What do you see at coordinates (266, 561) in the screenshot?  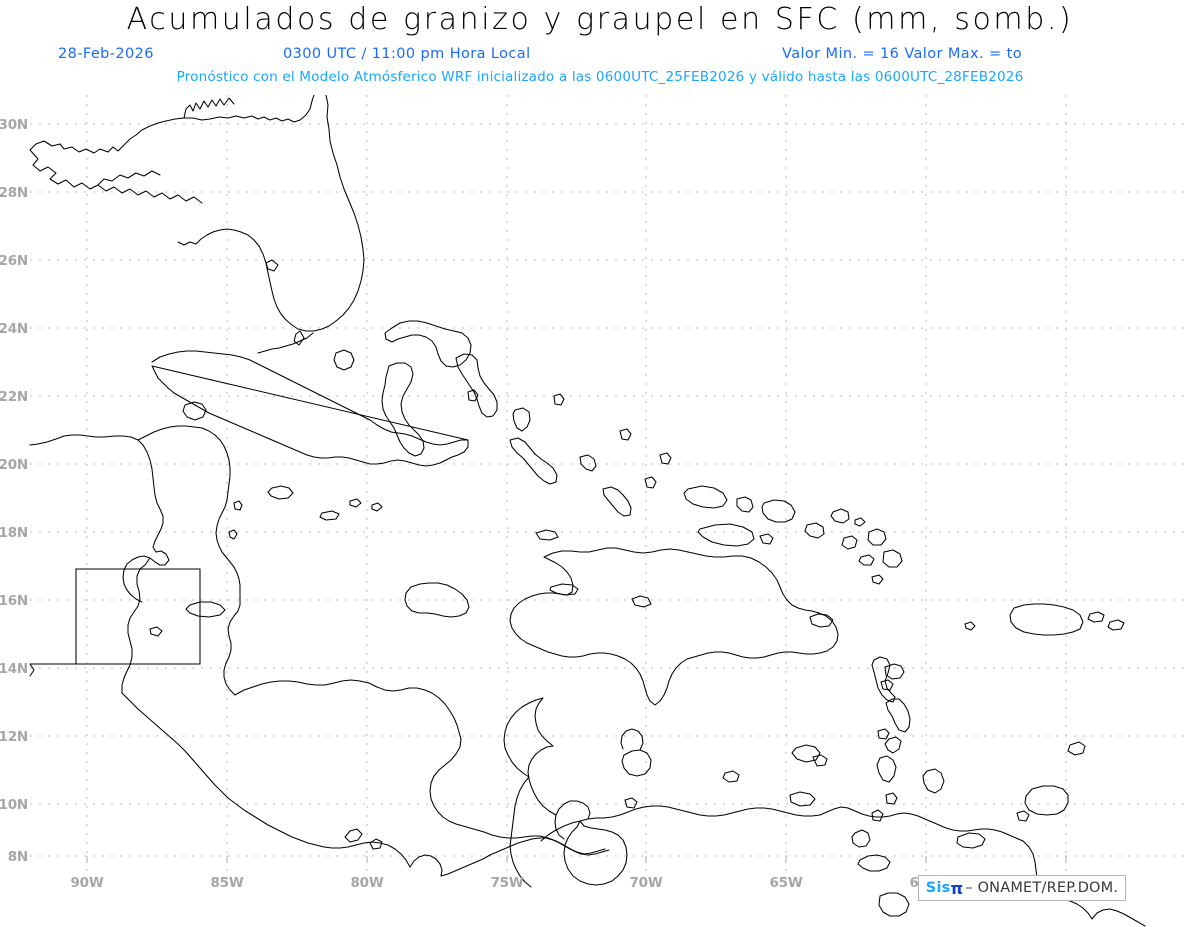 I see `coastline-small-islands` at bounding box center [266, 561].